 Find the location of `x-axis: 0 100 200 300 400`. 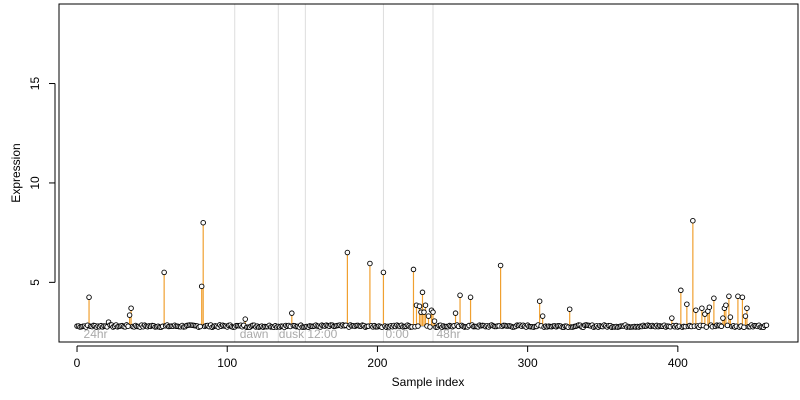

x-axis: 0 100 200 300 400 is located at coordinates (381, 357).